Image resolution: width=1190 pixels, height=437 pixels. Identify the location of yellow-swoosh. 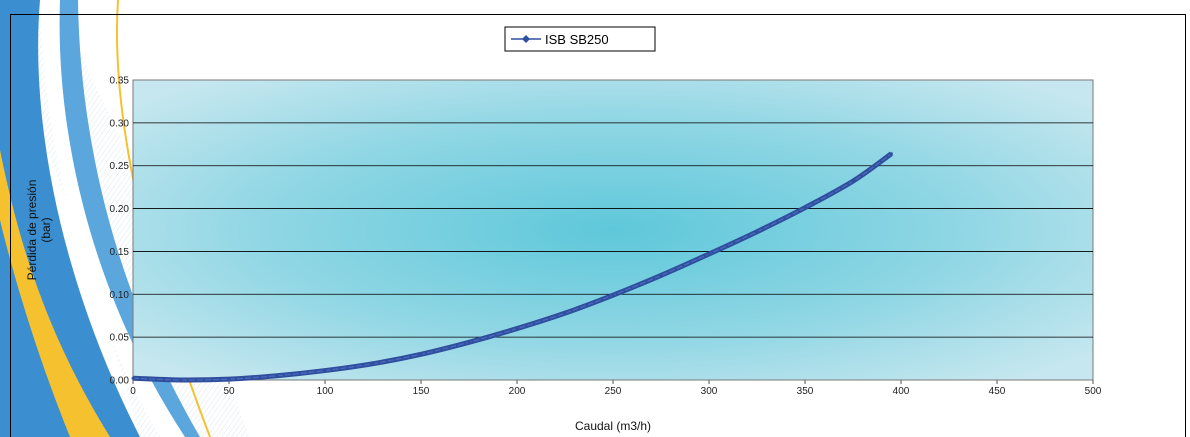
(55, 293).